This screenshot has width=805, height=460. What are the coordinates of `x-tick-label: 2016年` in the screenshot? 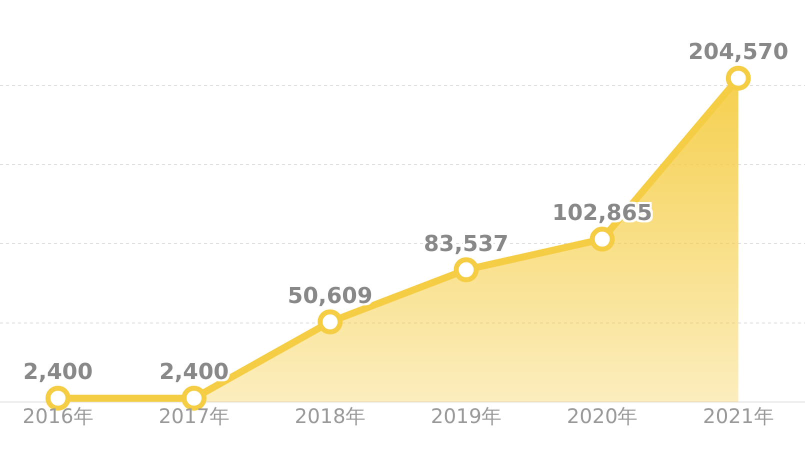 It's located at (58, 416).